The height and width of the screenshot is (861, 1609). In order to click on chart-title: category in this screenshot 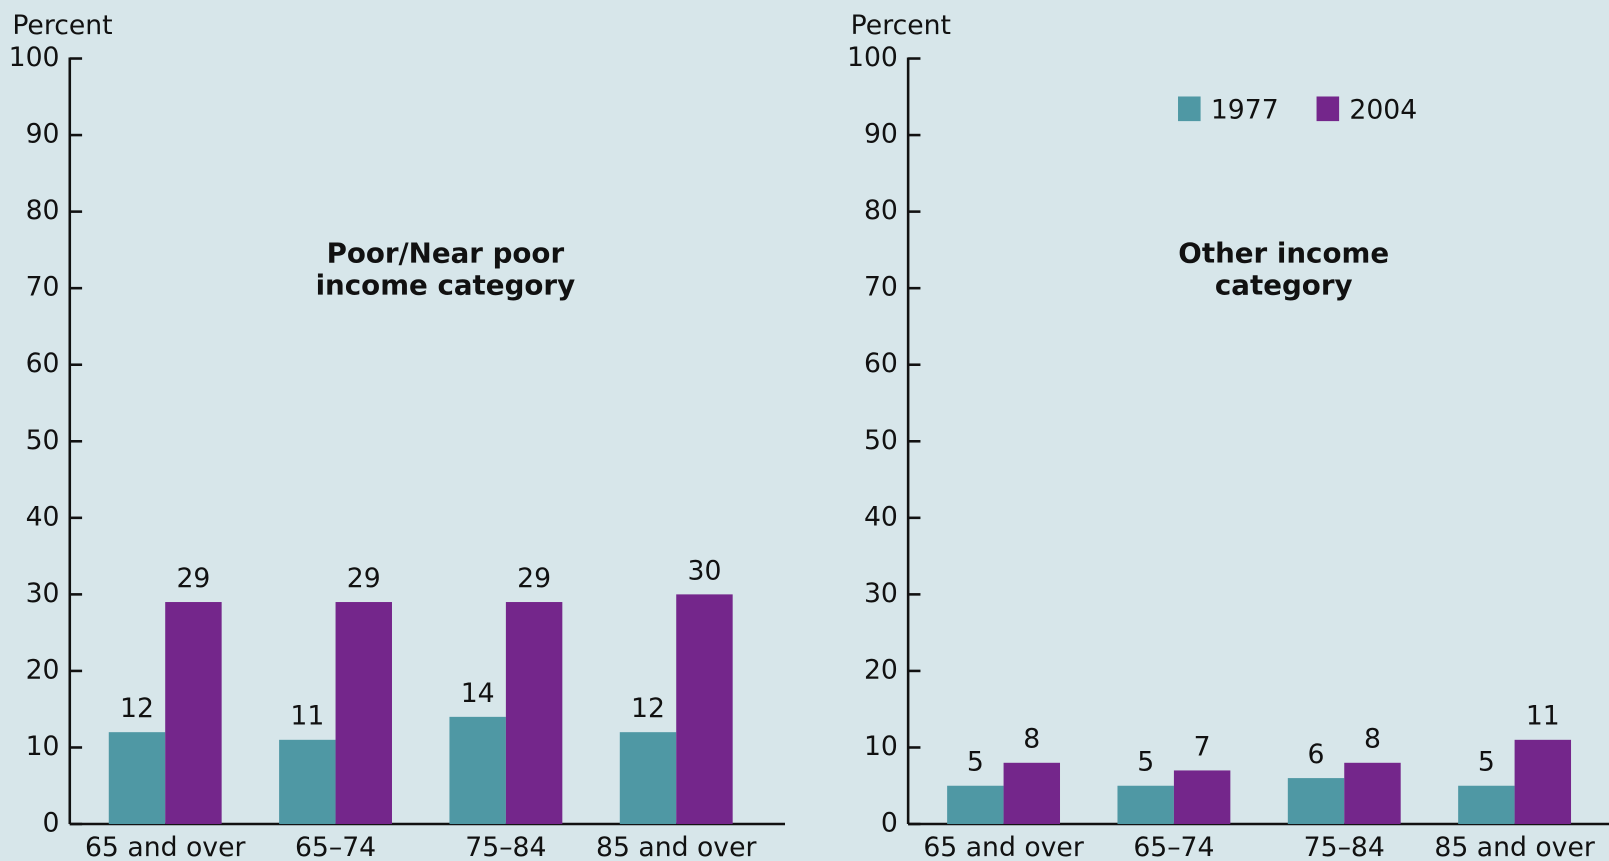, I will do `click(1284, 284)`.